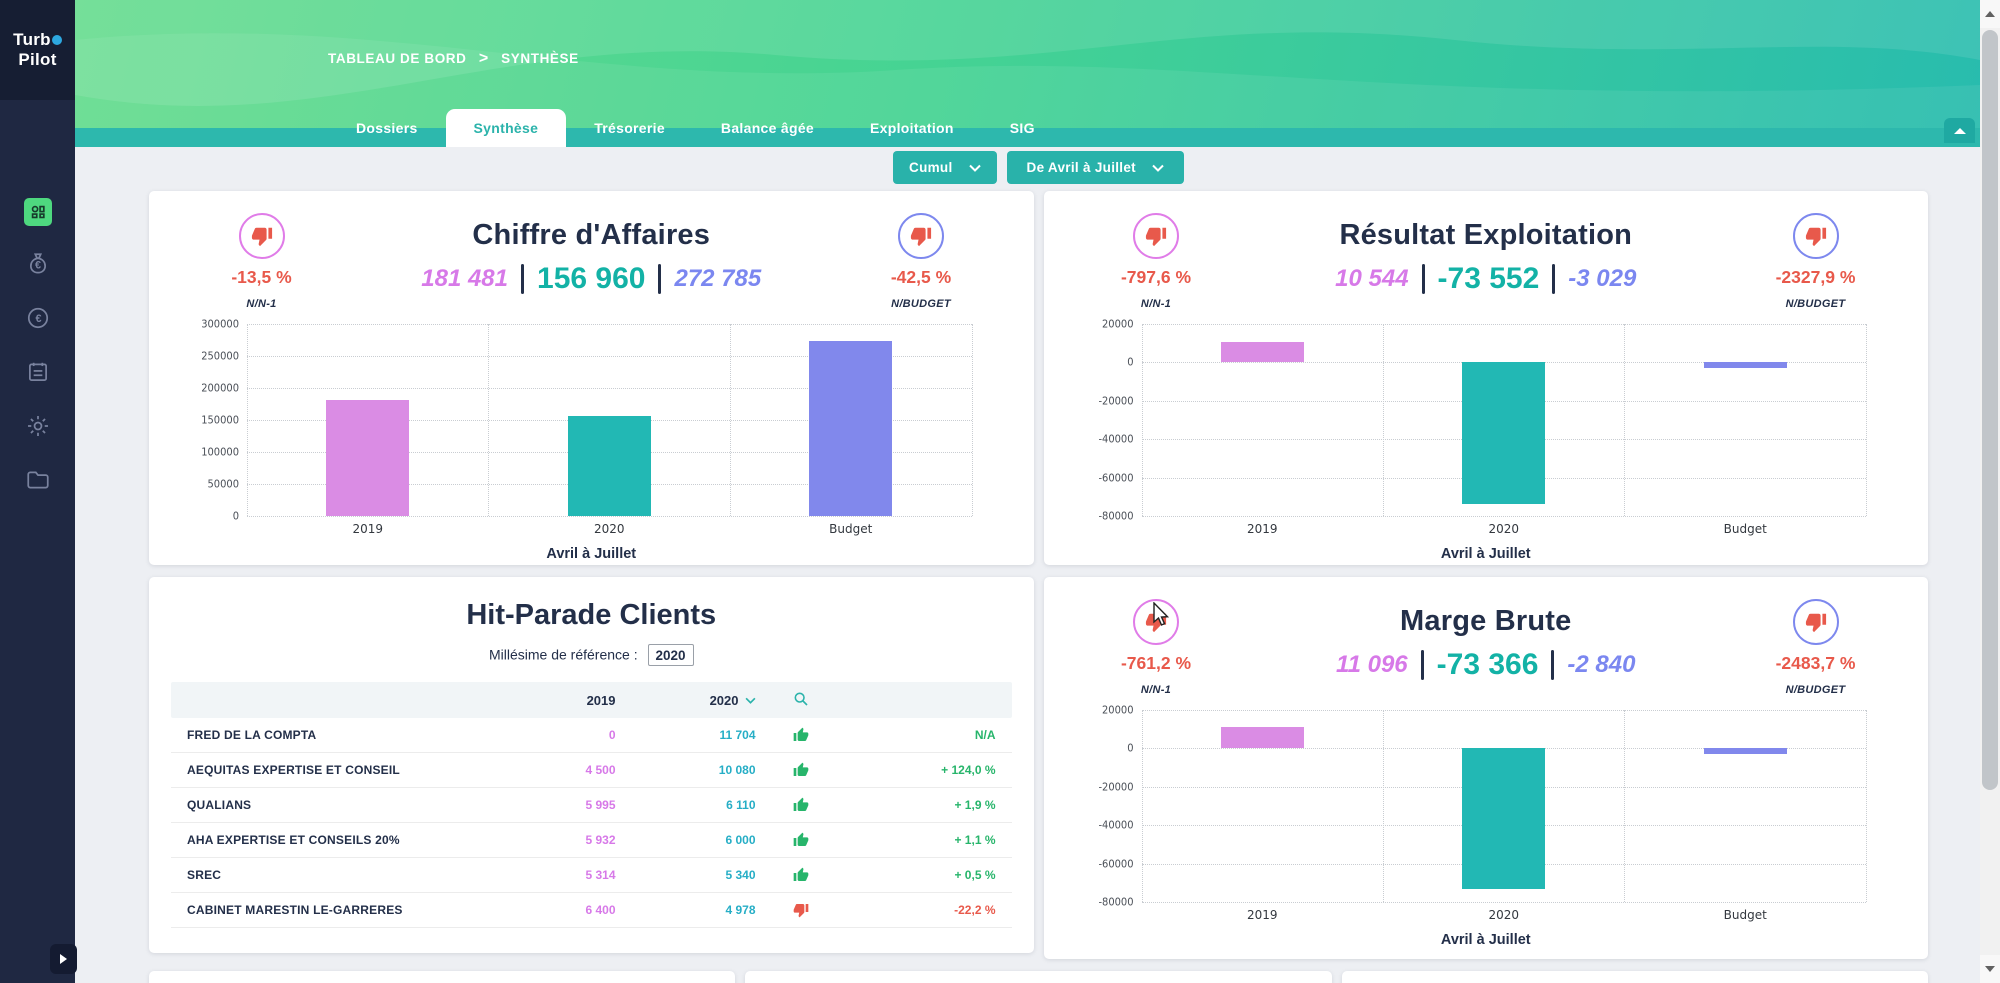  I want to click on scrollbar-thumb, so click(1990, 410).